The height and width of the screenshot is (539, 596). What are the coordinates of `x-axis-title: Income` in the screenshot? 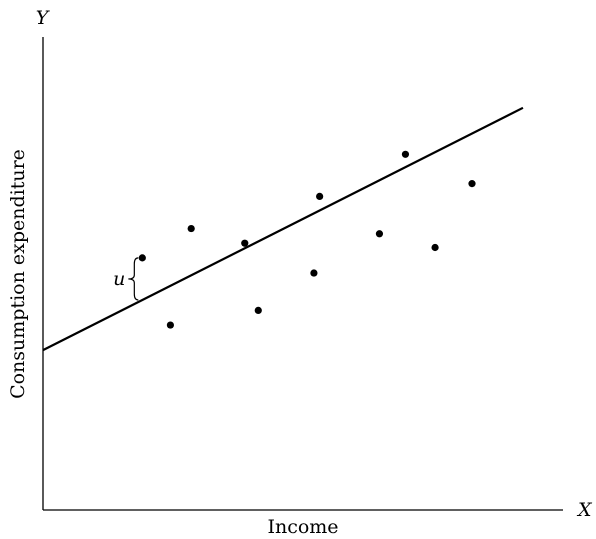 It's located at (302, 527).